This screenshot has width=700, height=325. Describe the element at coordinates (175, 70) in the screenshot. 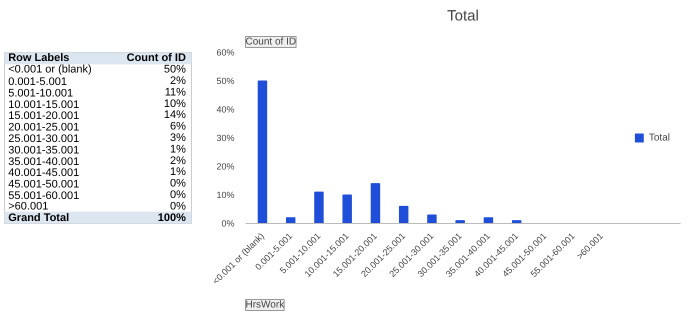

I see `text: 50%` at that location.